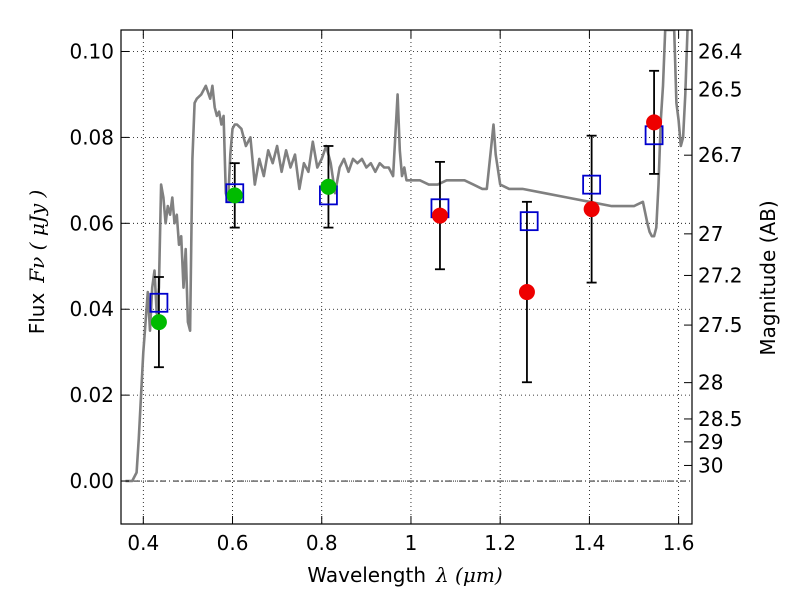  Describe the element at coordinates (720, 89) in the screenshot. I see `mag-tick-label: 26.5` at that location.